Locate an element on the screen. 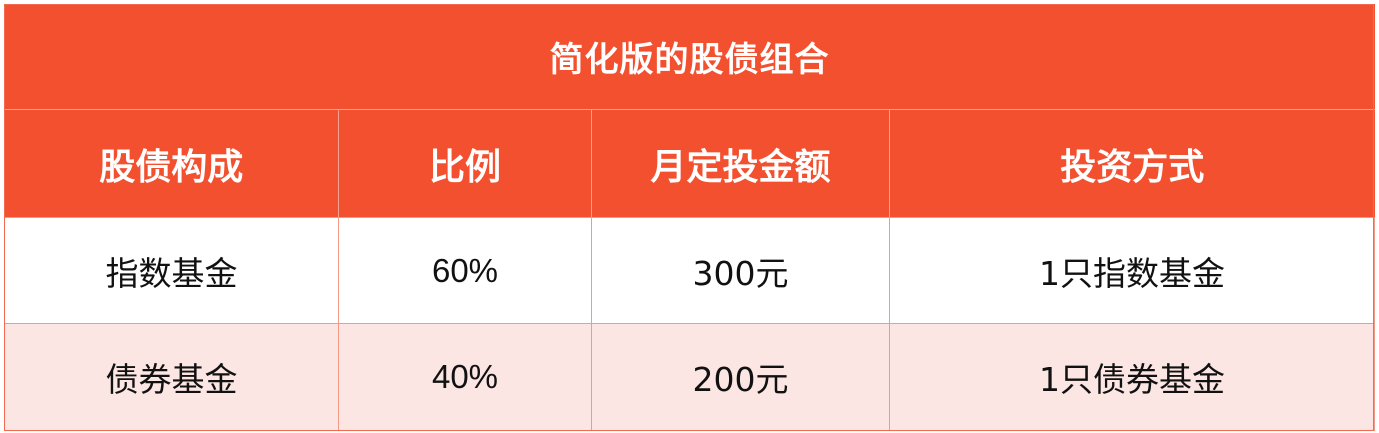 The width and height of the screenshot is (1379, 433). header-monthly-amount: 月定投金额 is located at coordinates (740, 163).